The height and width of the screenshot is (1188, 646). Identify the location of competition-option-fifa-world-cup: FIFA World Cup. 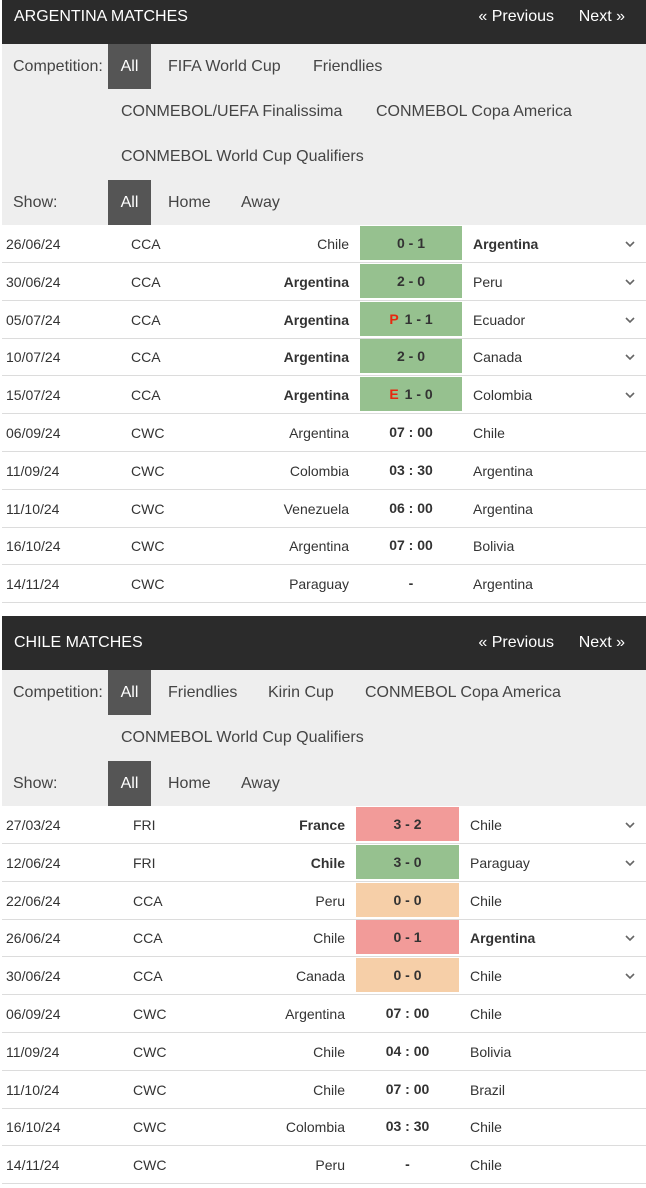
(224, 66).